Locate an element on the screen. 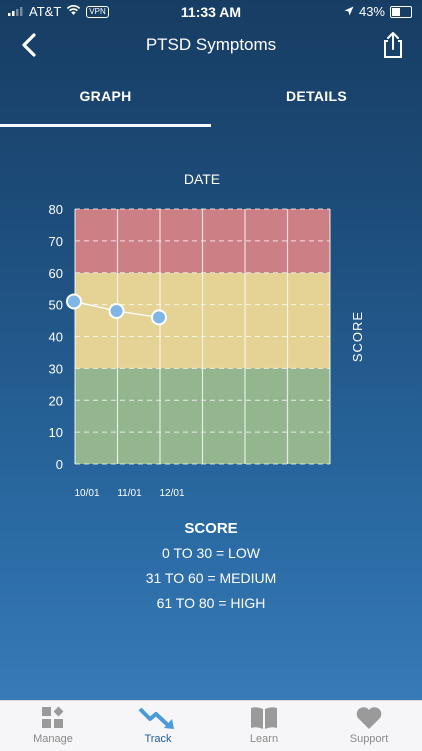  tabbar-label-track: Track is located at coordinates (158, 739).